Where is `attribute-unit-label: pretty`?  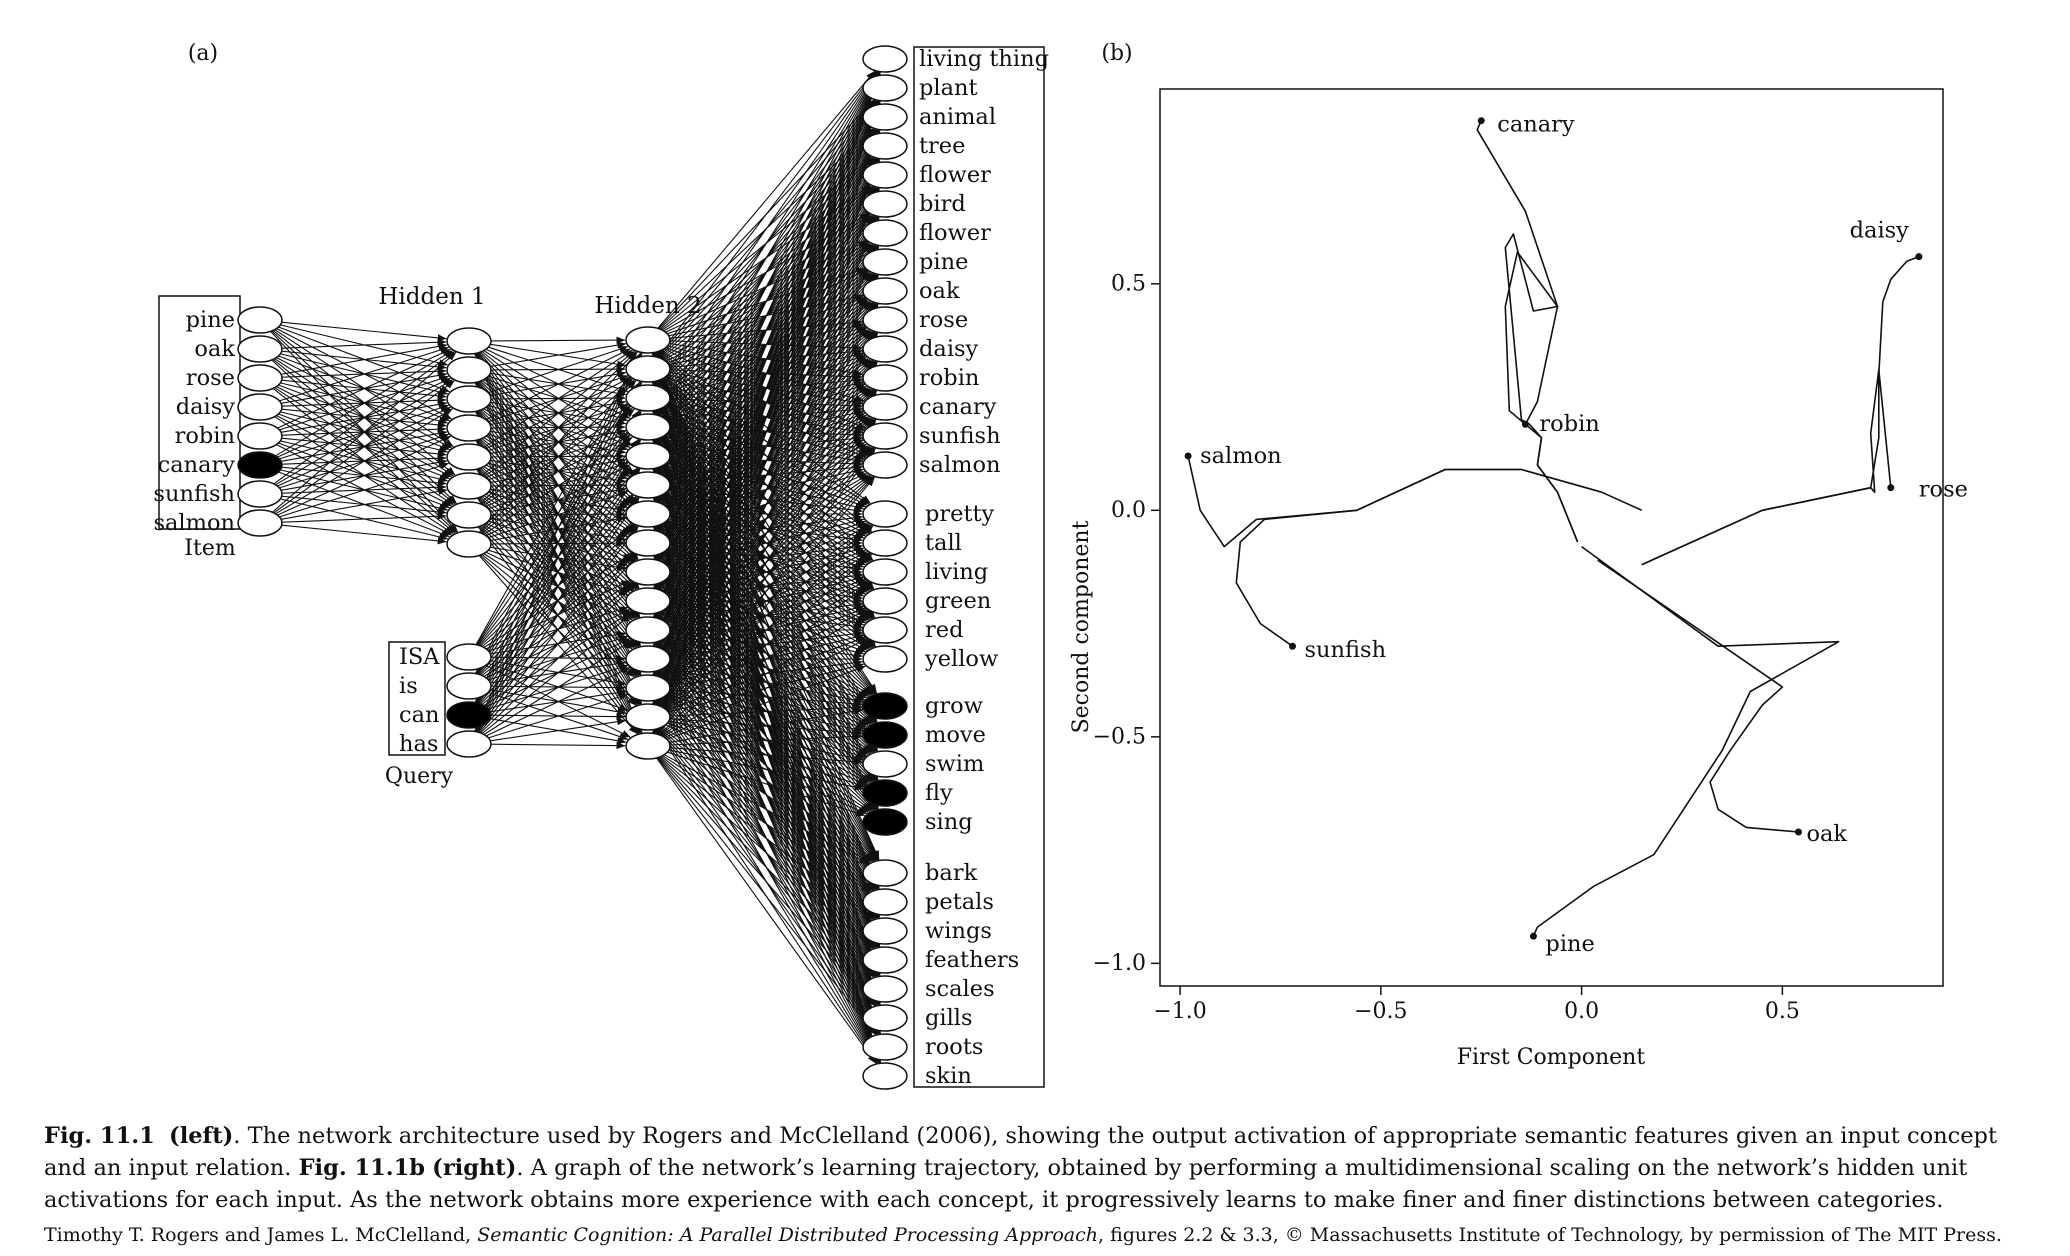
attribute-unit-label: pretty is located at coordinates (960, 514).